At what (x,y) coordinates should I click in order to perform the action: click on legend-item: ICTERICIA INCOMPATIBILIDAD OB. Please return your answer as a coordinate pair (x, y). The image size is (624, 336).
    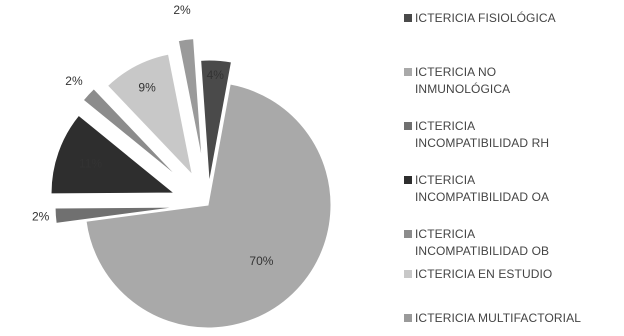
    Looking at the image, I should click on (476, 243).